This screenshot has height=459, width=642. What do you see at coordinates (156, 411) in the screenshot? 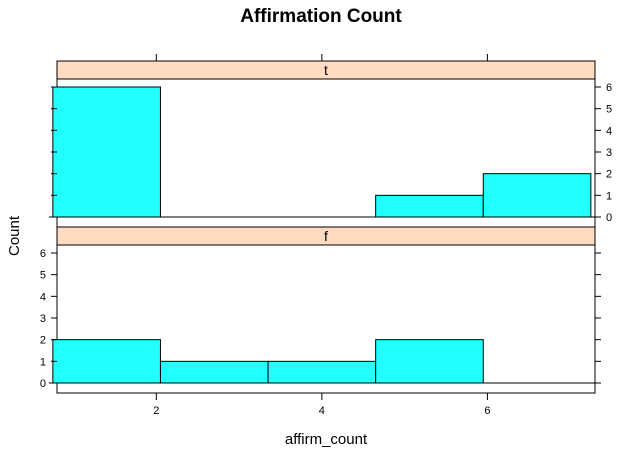
I see `x-tick-label: 2` at bounding box center [156, 411].